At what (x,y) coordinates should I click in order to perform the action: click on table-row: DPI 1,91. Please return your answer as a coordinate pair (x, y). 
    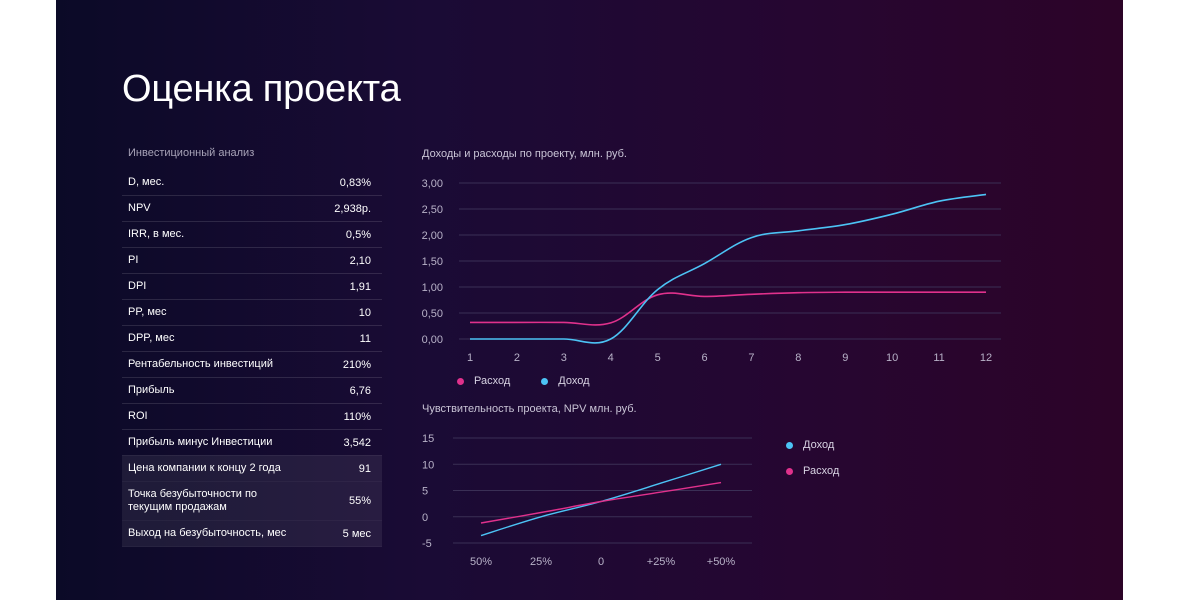
    Looking at the image, I should click on (252, 287).